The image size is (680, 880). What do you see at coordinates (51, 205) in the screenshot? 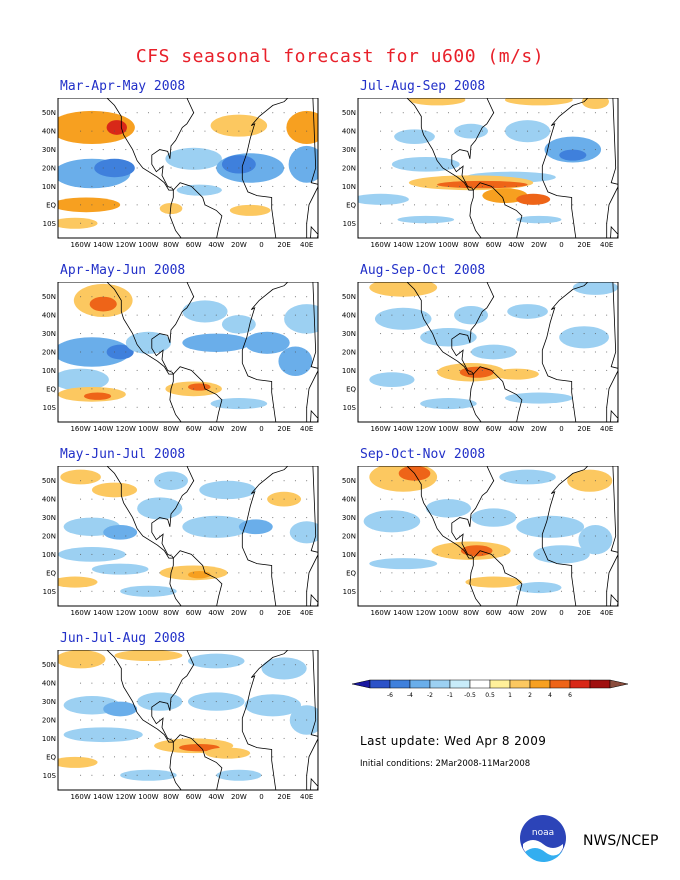
I see `lat-label: EQ` at bounding box center [51, 205].